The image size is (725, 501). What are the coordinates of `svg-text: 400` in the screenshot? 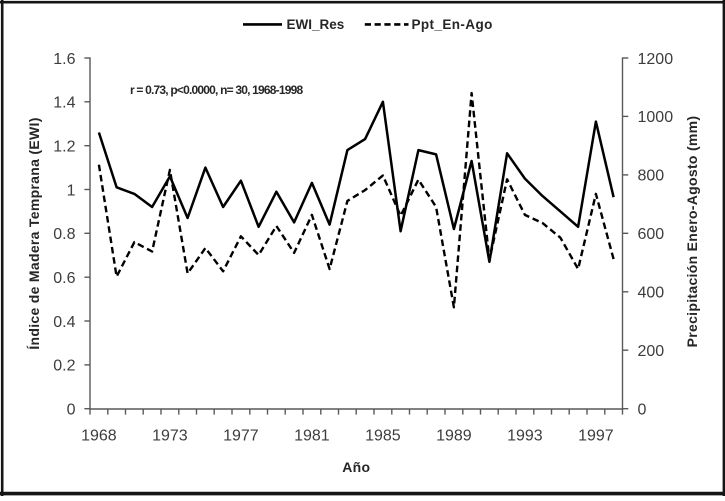 It's located at (651, 293).